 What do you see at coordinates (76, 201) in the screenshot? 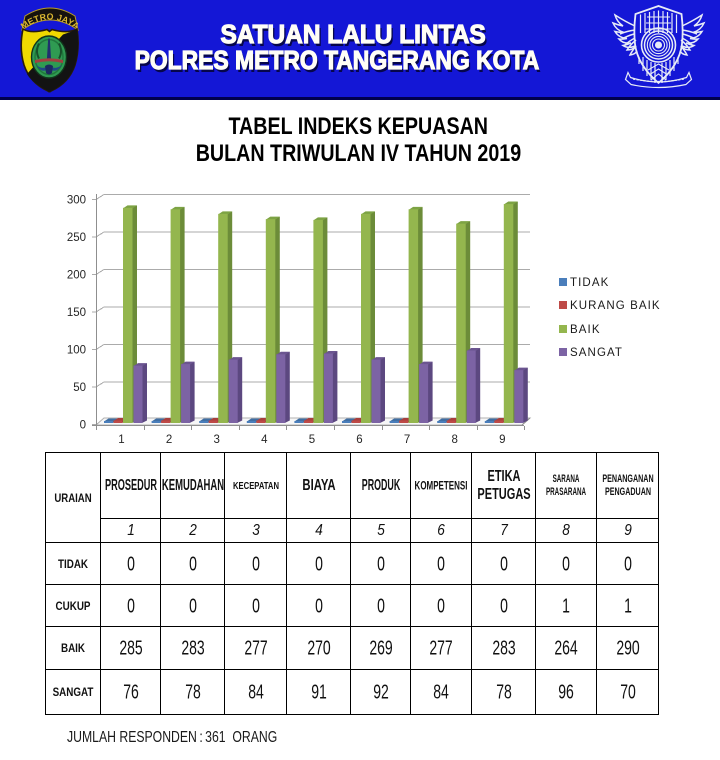
I see `svg-text: 300` at bounding box center [76, 201].